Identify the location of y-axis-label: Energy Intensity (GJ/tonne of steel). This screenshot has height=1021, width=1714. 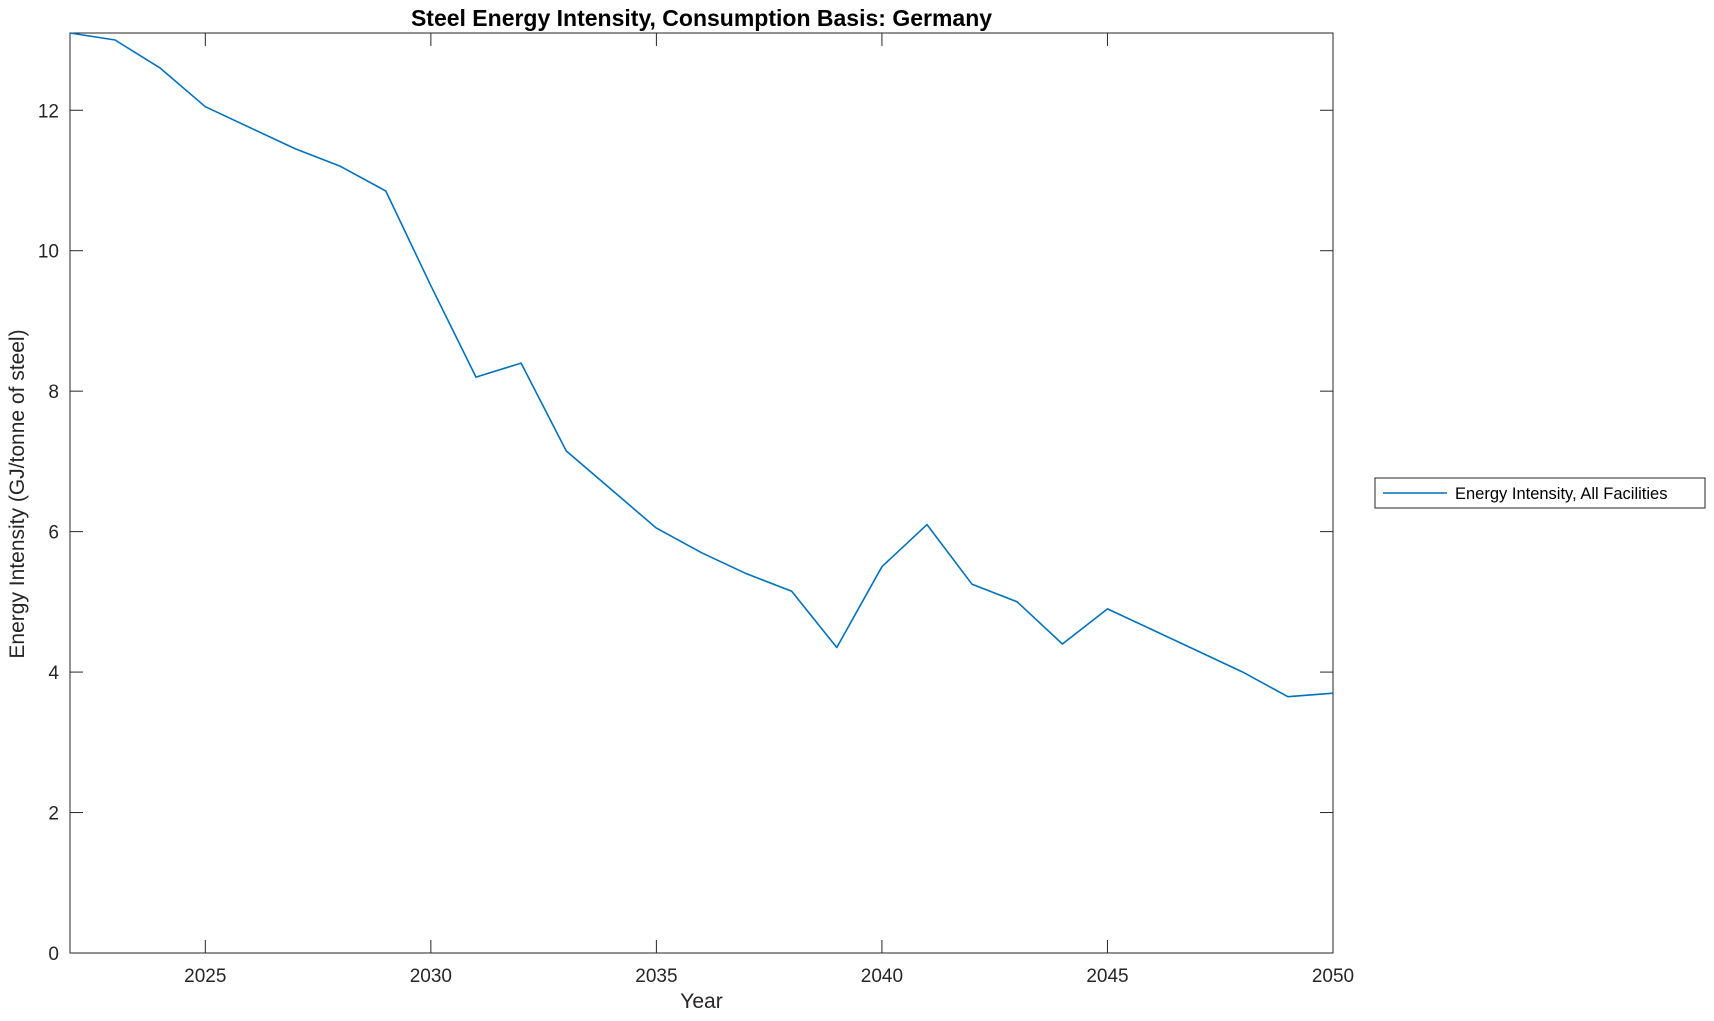
(17, 493).